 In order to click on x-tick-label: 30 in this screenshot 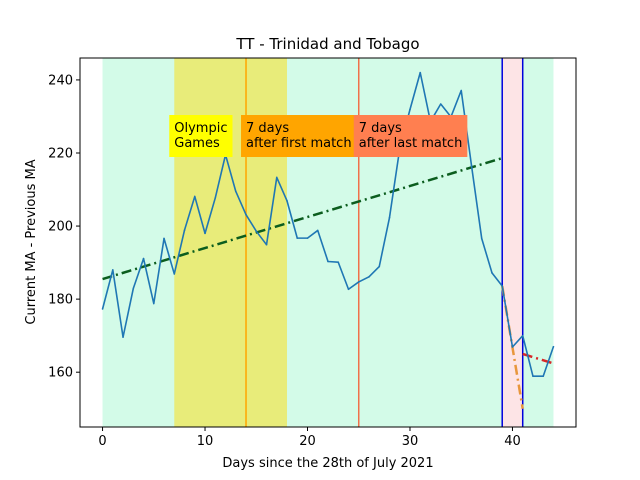, I will do `click(410, 441)`.